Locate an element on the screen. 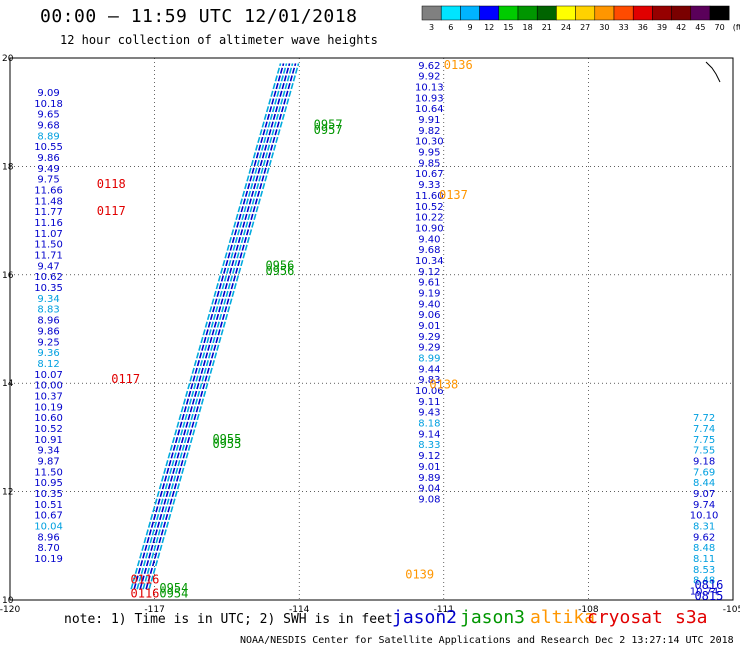 The image size is (740, 650). wave-height-value: 10.37 is located at coordinates (48, 396).